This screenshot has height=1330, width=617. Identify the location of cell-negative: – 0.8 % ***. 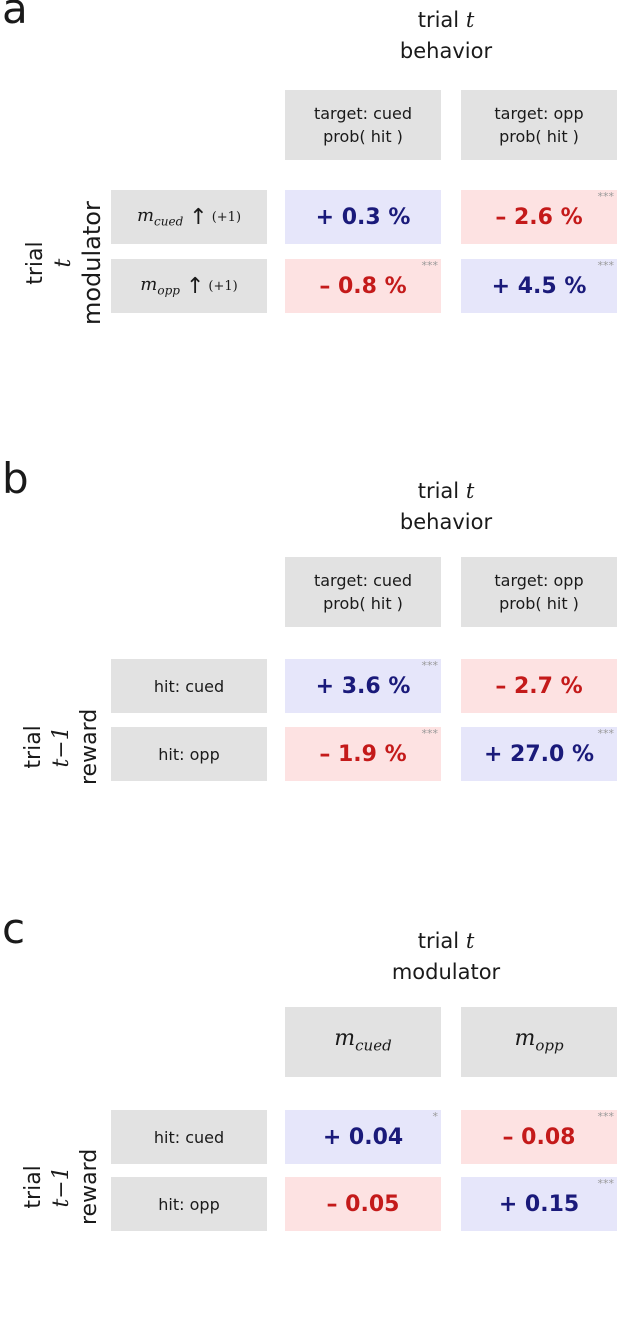
(363, 286).